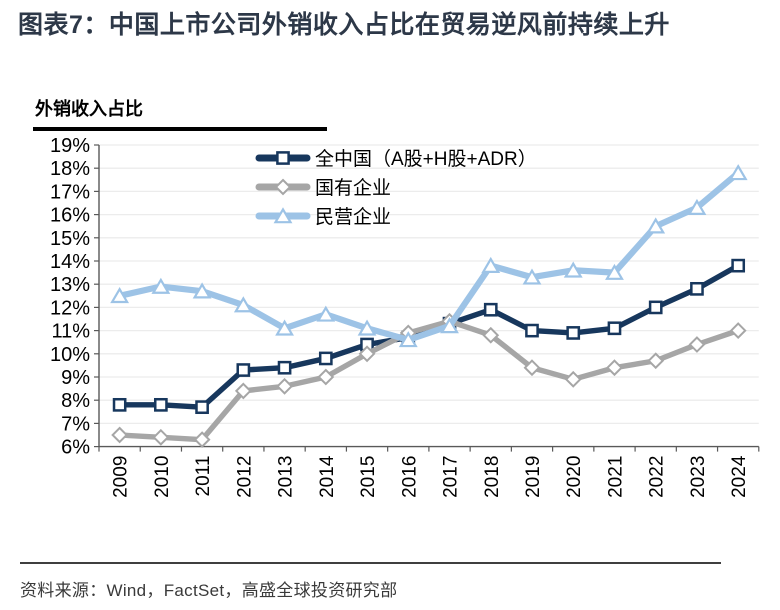  Describe the element at coordinates (426, 159) in the screenshot. I see `legend-label: 全中国（A股+H股+ADR）` at that location.